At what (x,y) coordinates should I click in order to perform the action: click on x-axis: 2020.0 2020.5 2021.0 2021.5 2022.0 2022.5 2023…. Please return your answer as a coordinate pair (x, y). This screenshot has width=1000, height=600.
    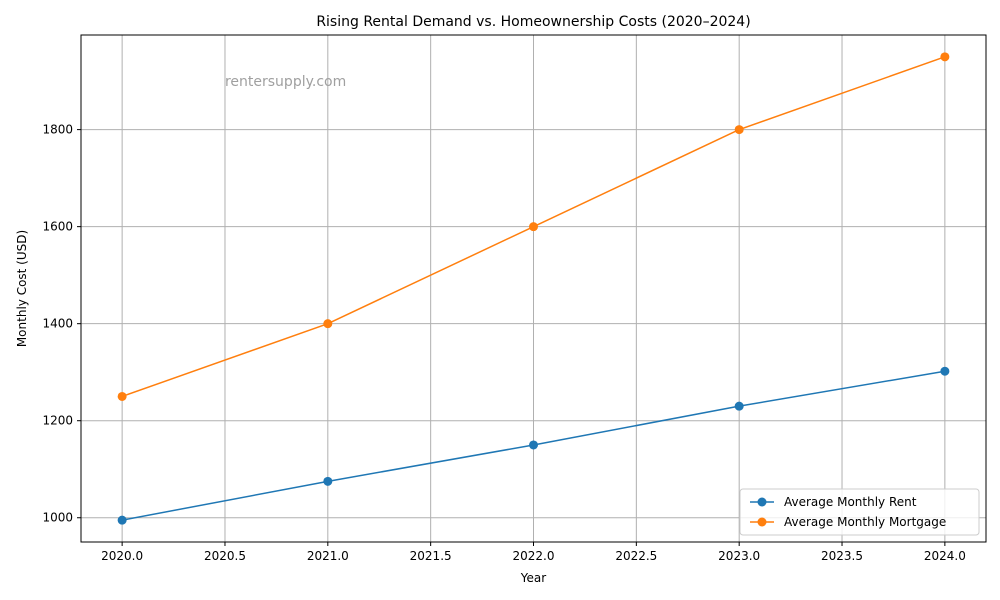
    Looking at the image, I should click on (533, 552).